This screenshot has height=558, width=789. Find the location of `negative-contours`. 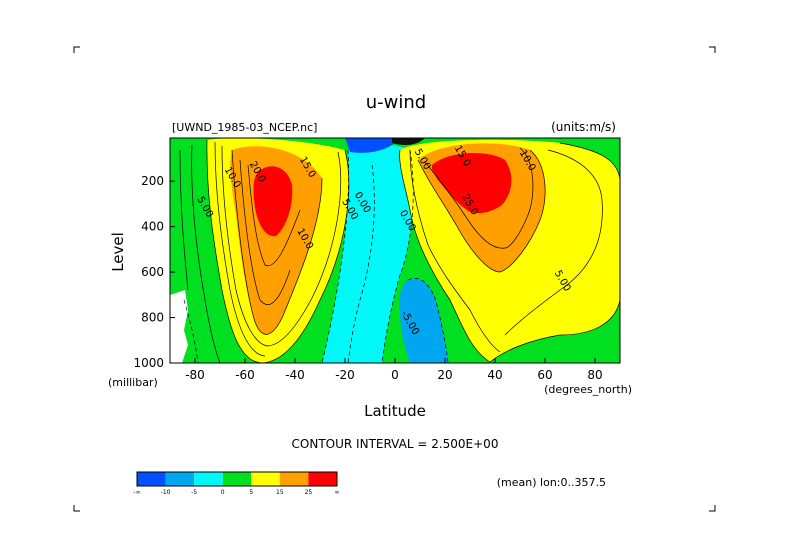

negative-contours is located at coordinates (316, 256).